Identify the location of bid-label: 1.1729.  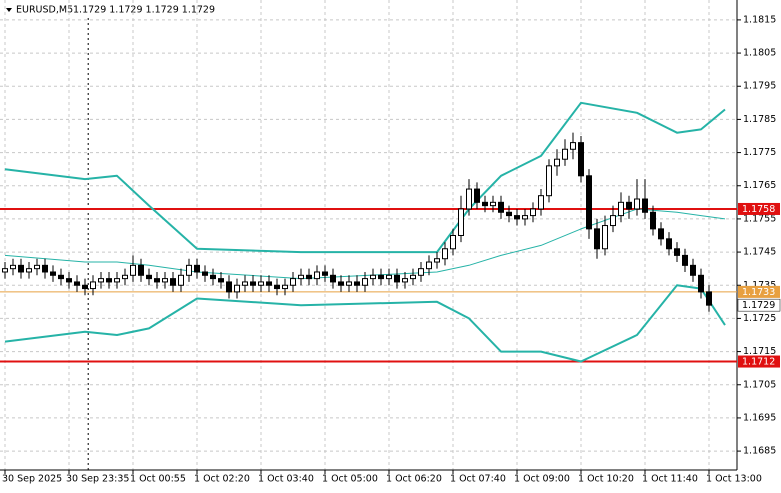
(758, 305).